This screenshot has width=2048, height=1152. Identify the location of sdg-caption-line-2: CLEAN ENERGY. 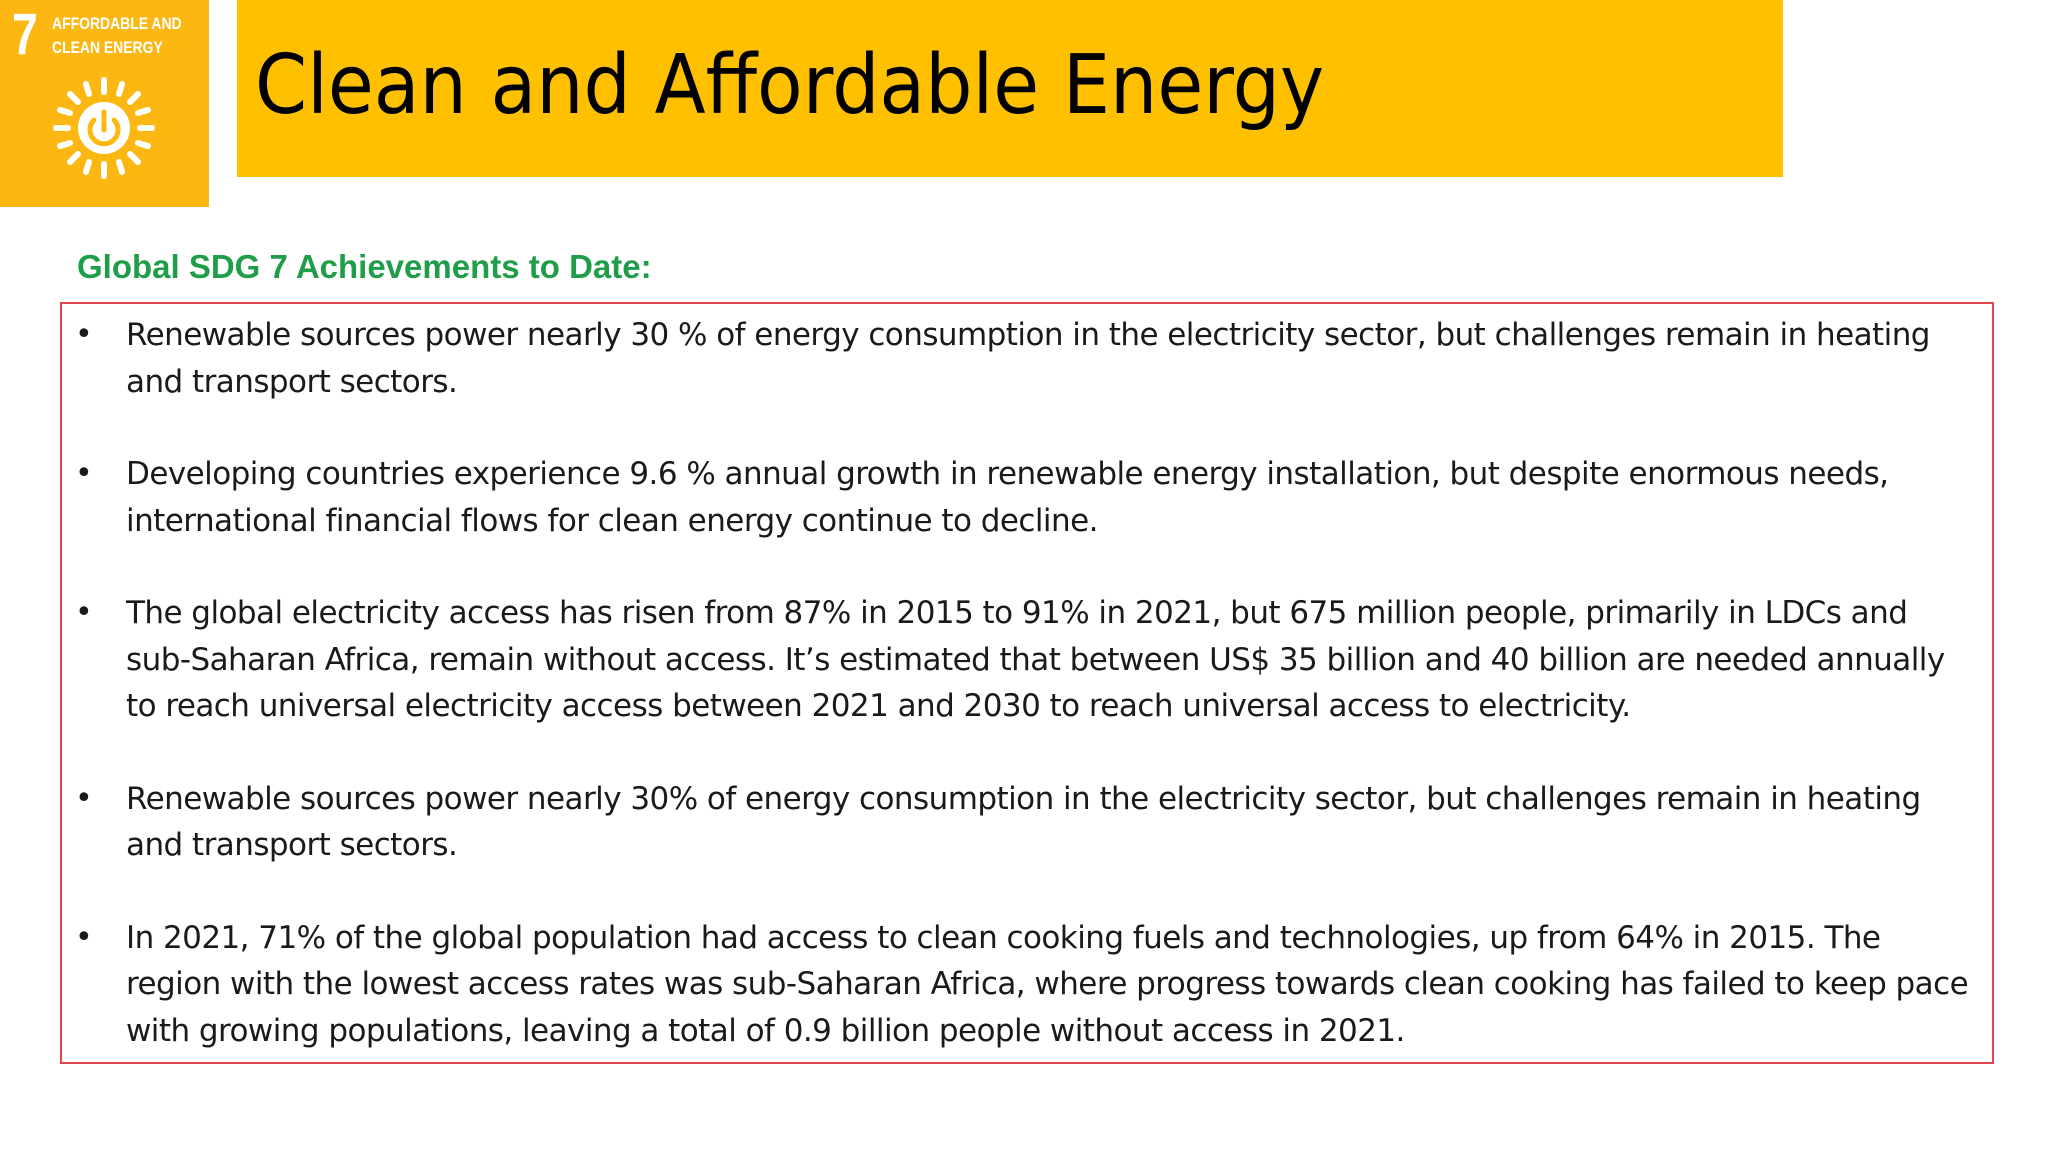
(107, 47).